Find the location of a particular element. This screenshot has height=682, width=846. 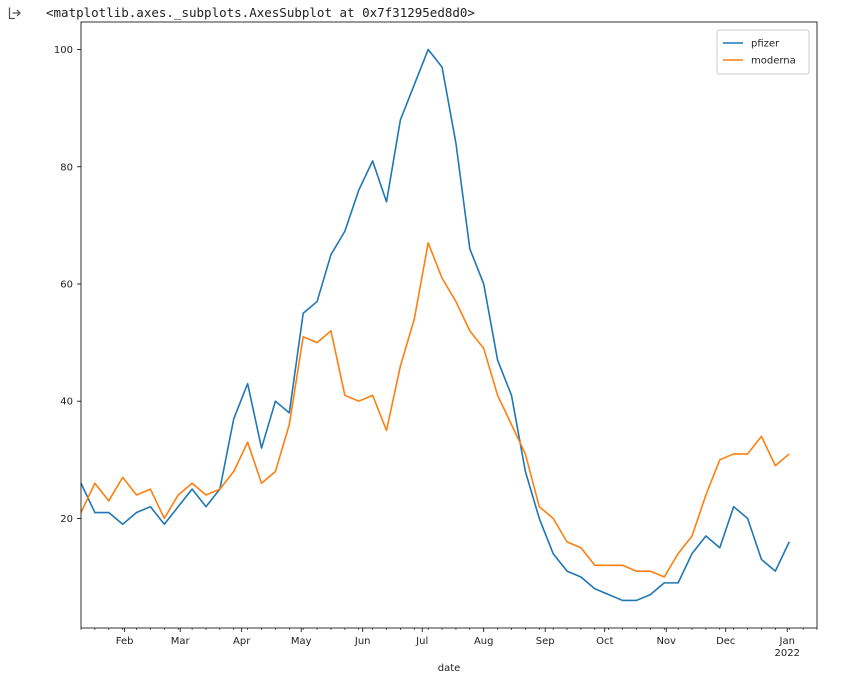

y-tick-label: 100 is located at coordinates (63, 50).